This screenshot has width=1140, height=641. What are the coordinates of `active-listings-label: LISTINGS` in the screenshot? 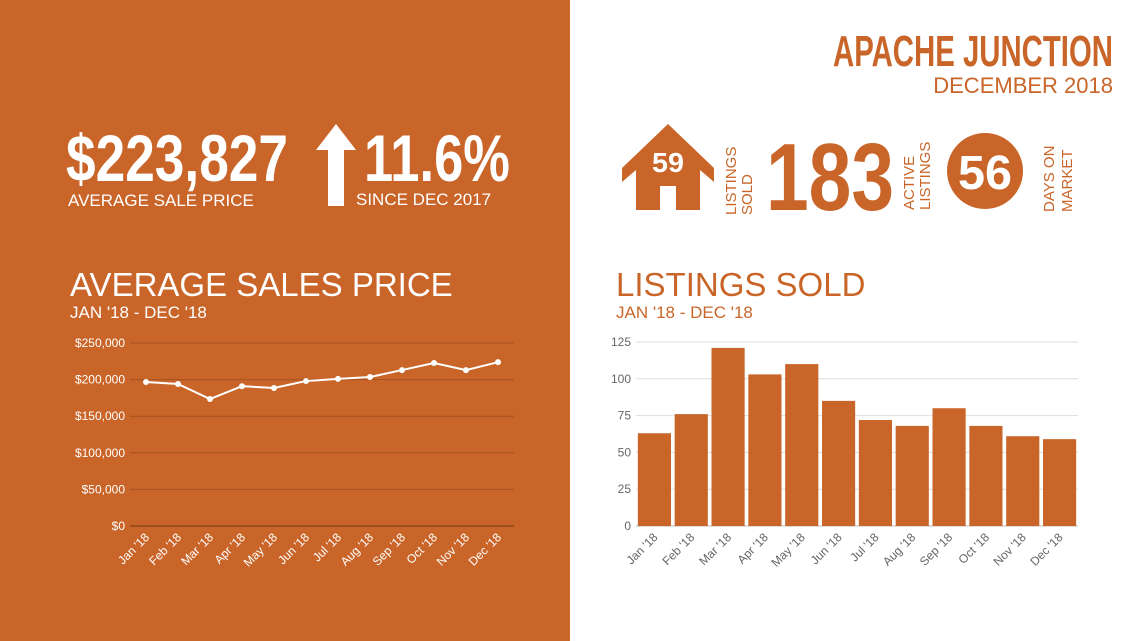 It's located at (925, 176).